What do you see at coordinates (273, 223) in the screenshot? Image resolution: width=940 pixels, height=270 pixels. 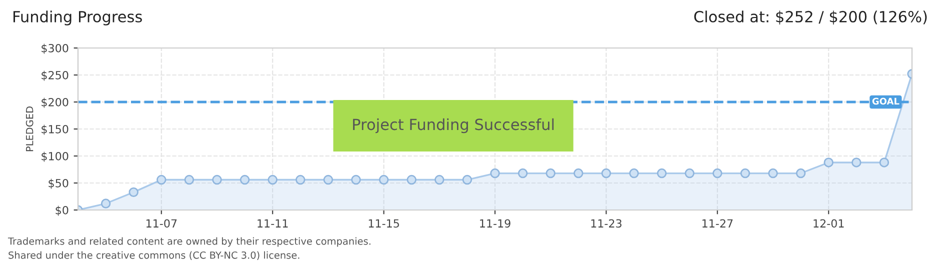 I see `x-tick-label: 11-11` at bounding box center [273, 223].